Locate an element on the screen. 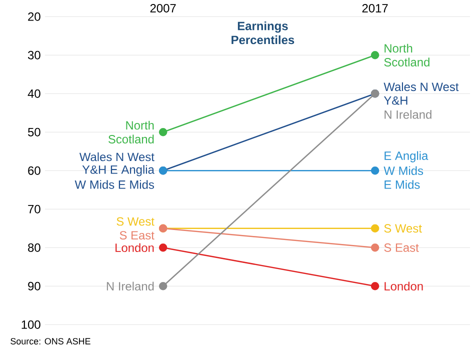 This screenshot has height=353, width=476. source-note: Source: ONS ASHE is located at coordinates (50, 341).